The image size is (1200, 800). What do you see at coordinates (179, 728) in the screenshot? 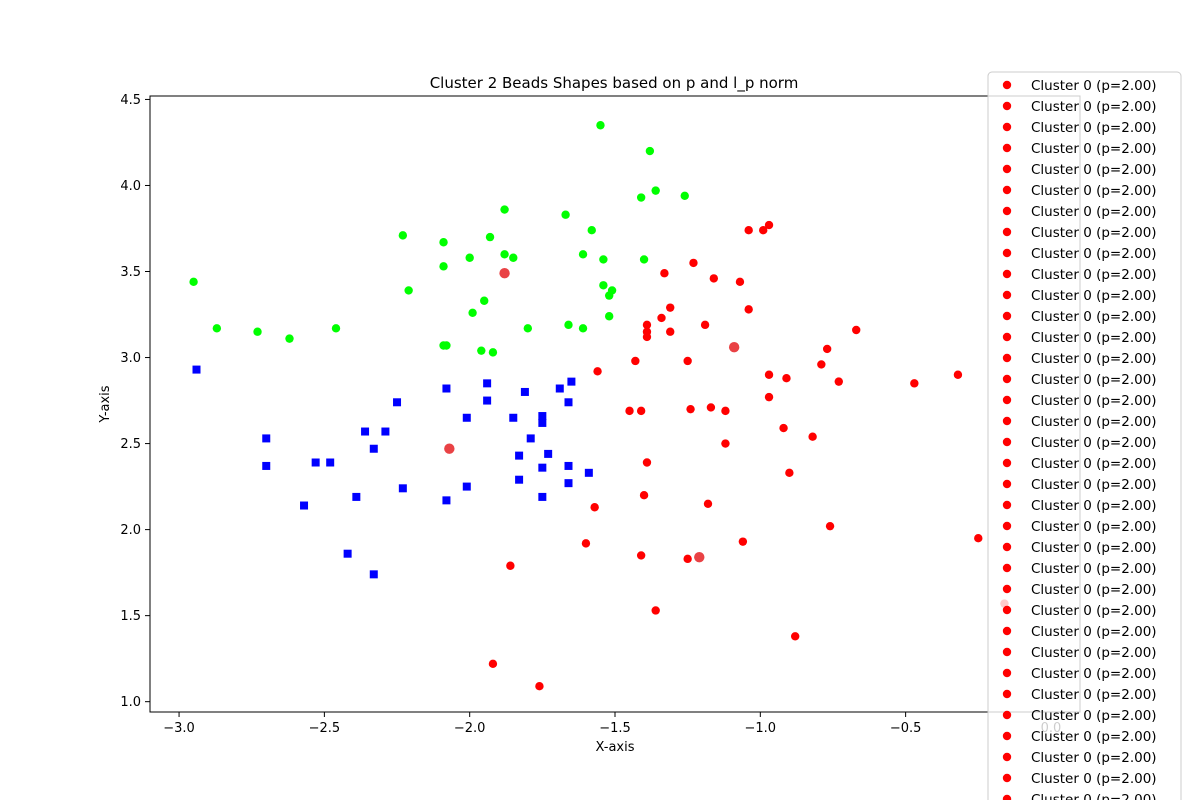
I see `x-tick-label: −3.0` at bounding box center [179, 728].